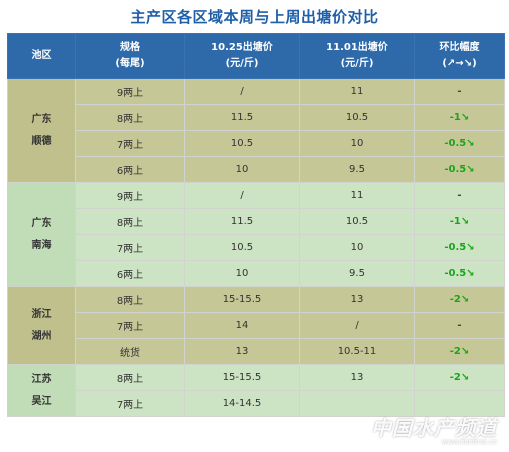  I want to click on region-cell: 浙江 湖州, so click(41, 325).